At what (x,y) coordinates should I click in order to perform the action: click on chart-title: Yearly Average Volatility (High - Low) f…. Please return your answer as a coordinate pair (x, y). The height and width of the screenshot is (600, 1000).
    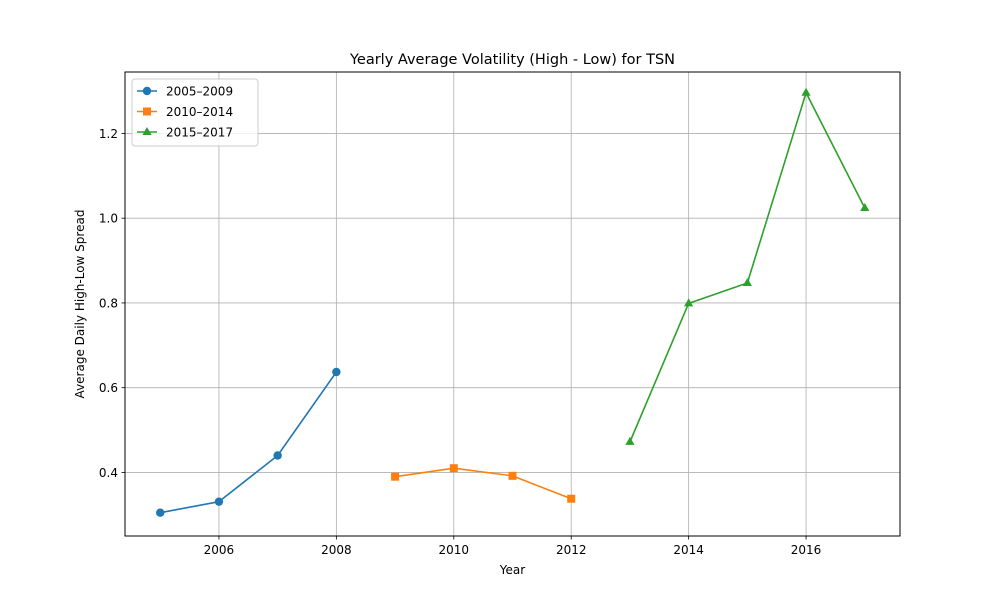
    Looking at the image, I should click on (512, 60).